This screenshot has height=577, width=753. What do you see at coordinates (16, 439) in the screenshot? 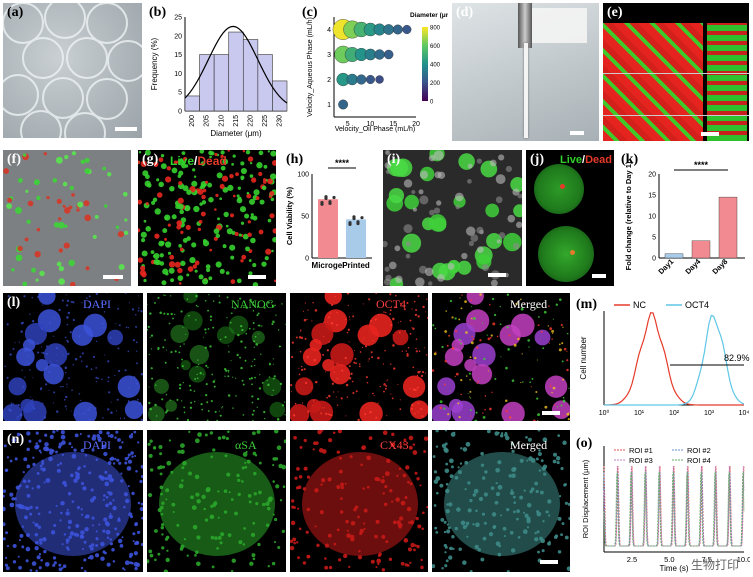
I see `panel-label-n: (n)` at bounding box center [16, 439].